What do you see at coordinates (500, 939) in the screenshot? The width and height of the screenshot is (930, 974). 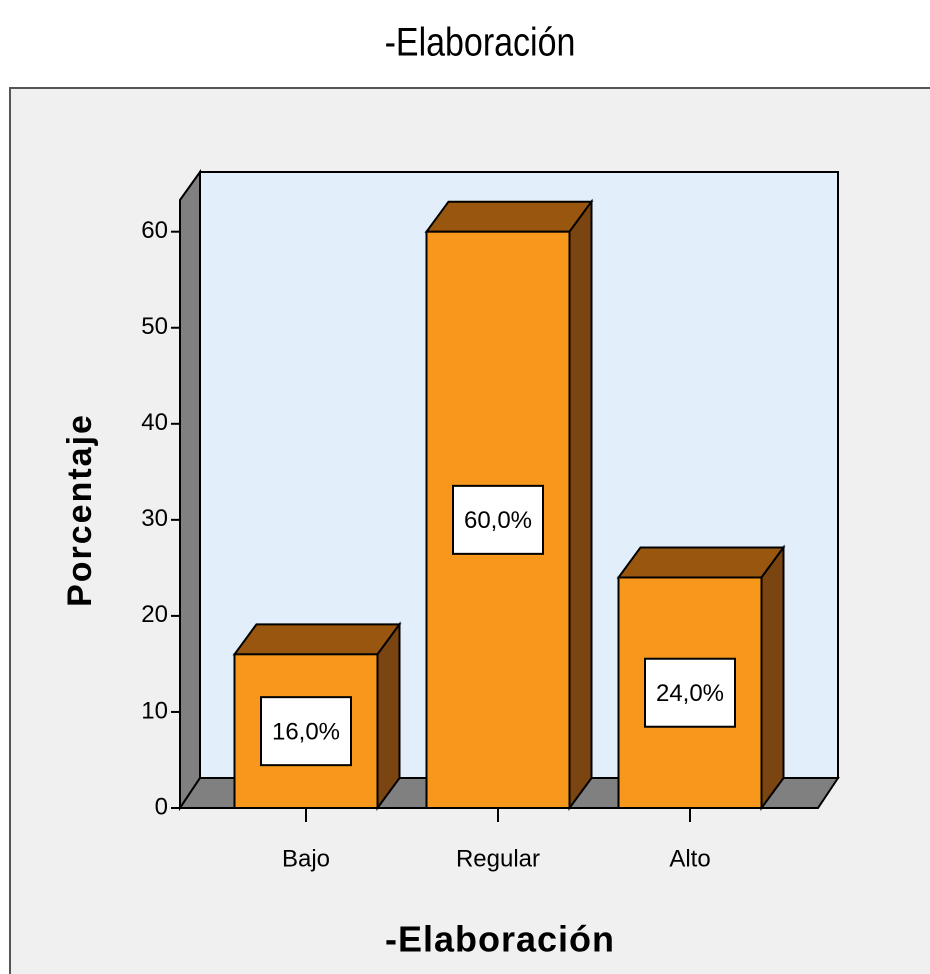 I see `x-axis-label: -Elaboración` at bounding box center [500, 939].